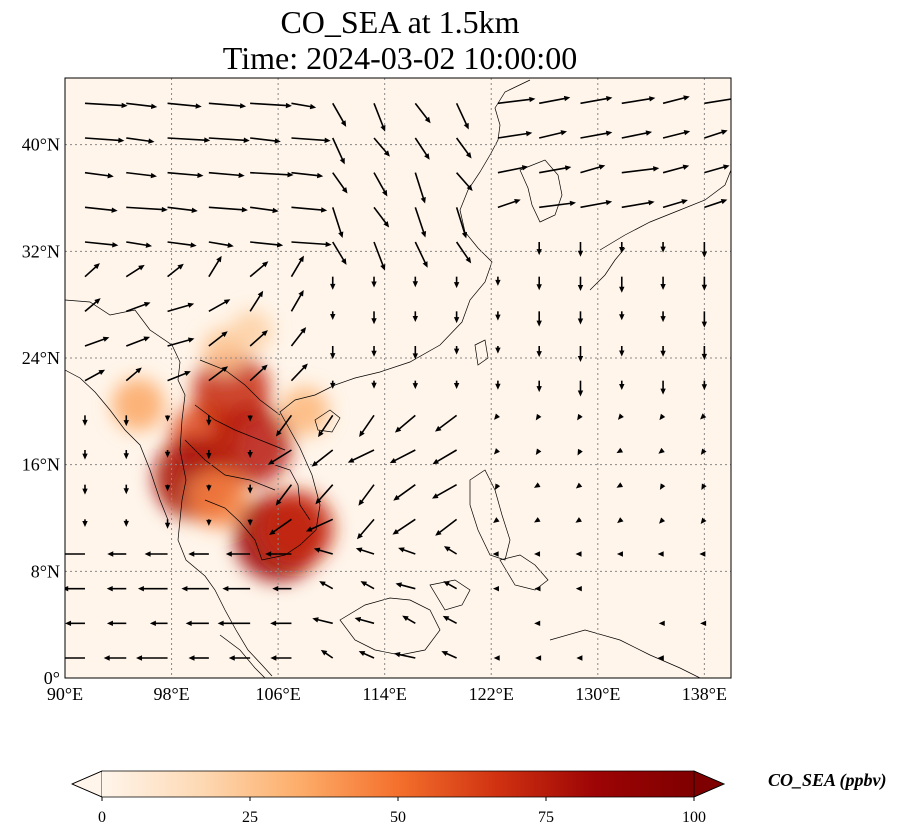 Image resolution: width=916 pixels, height=836 pixels. Describe the element at coordinates (491, 694) in the screenshot. I see `lon-tick-label: 122°E` at that location.